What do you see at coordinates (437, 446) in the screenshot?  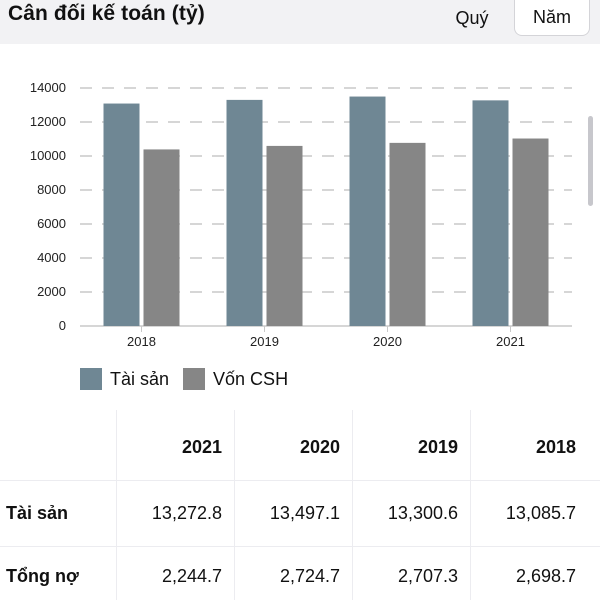 I see `table-header-cell: 2019` at bounding box center [437, 446].